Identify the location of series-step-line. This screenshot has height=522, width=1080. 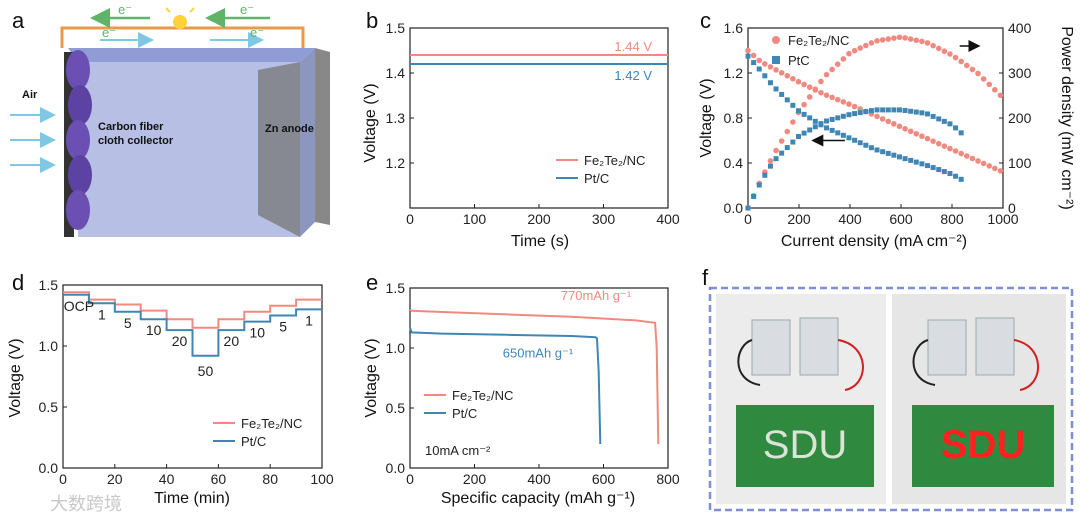
(192, 310).